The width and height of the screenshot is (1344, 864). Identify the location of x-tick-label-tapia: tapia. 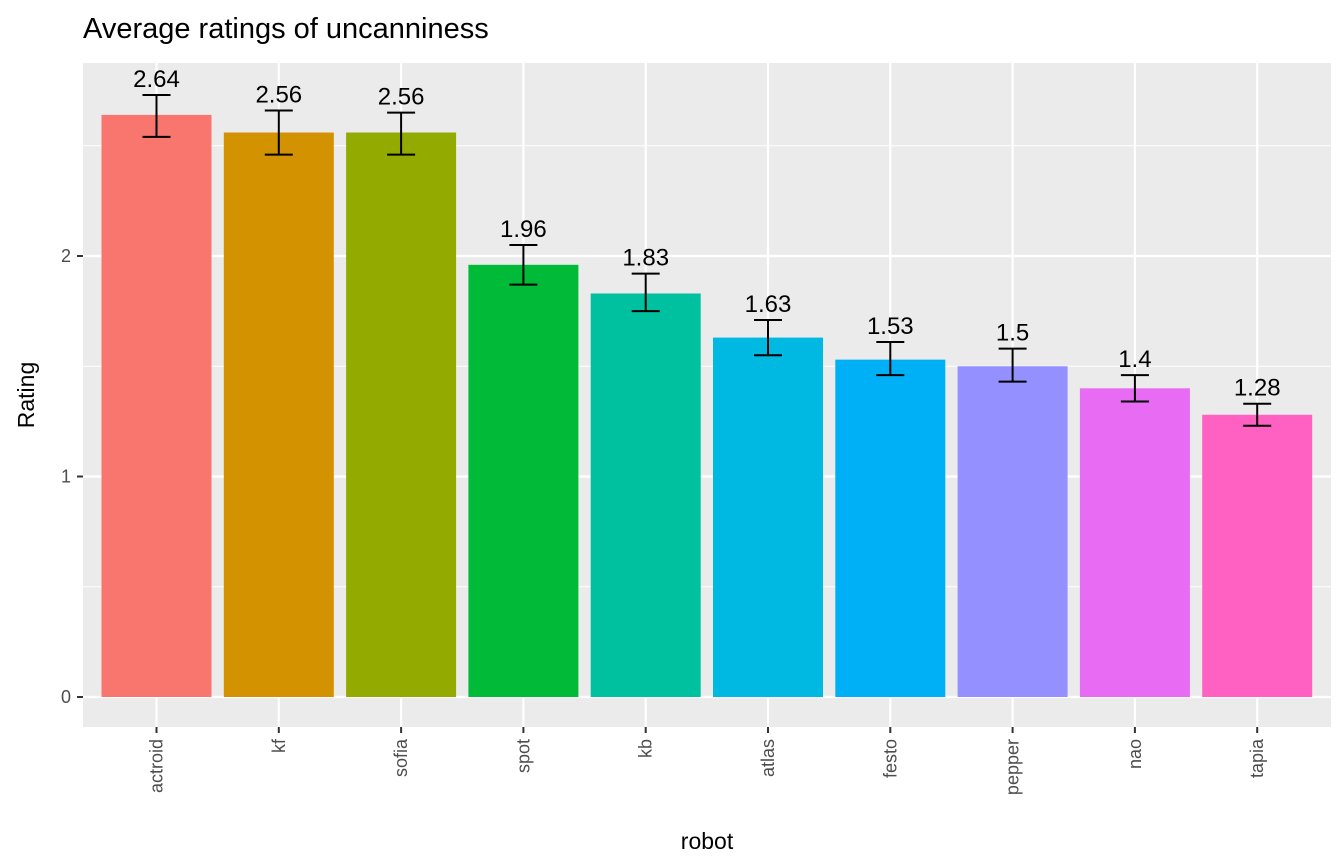
(1257, 758).